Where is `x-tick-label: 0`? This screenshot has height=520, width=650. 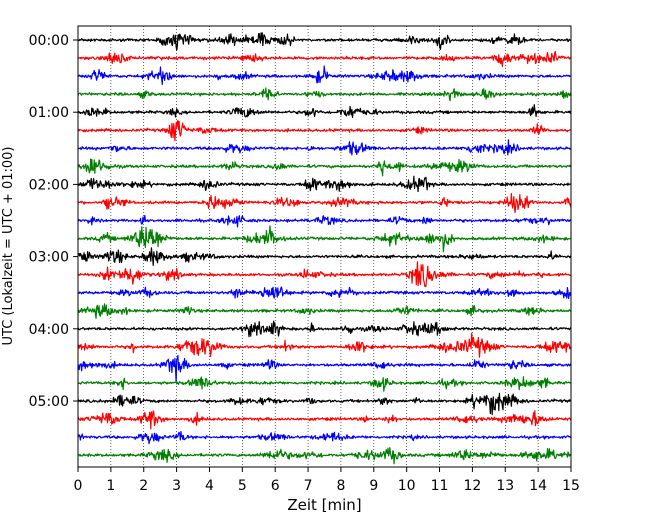 x-tick-label: 0 is located at coordinates (78, 486).